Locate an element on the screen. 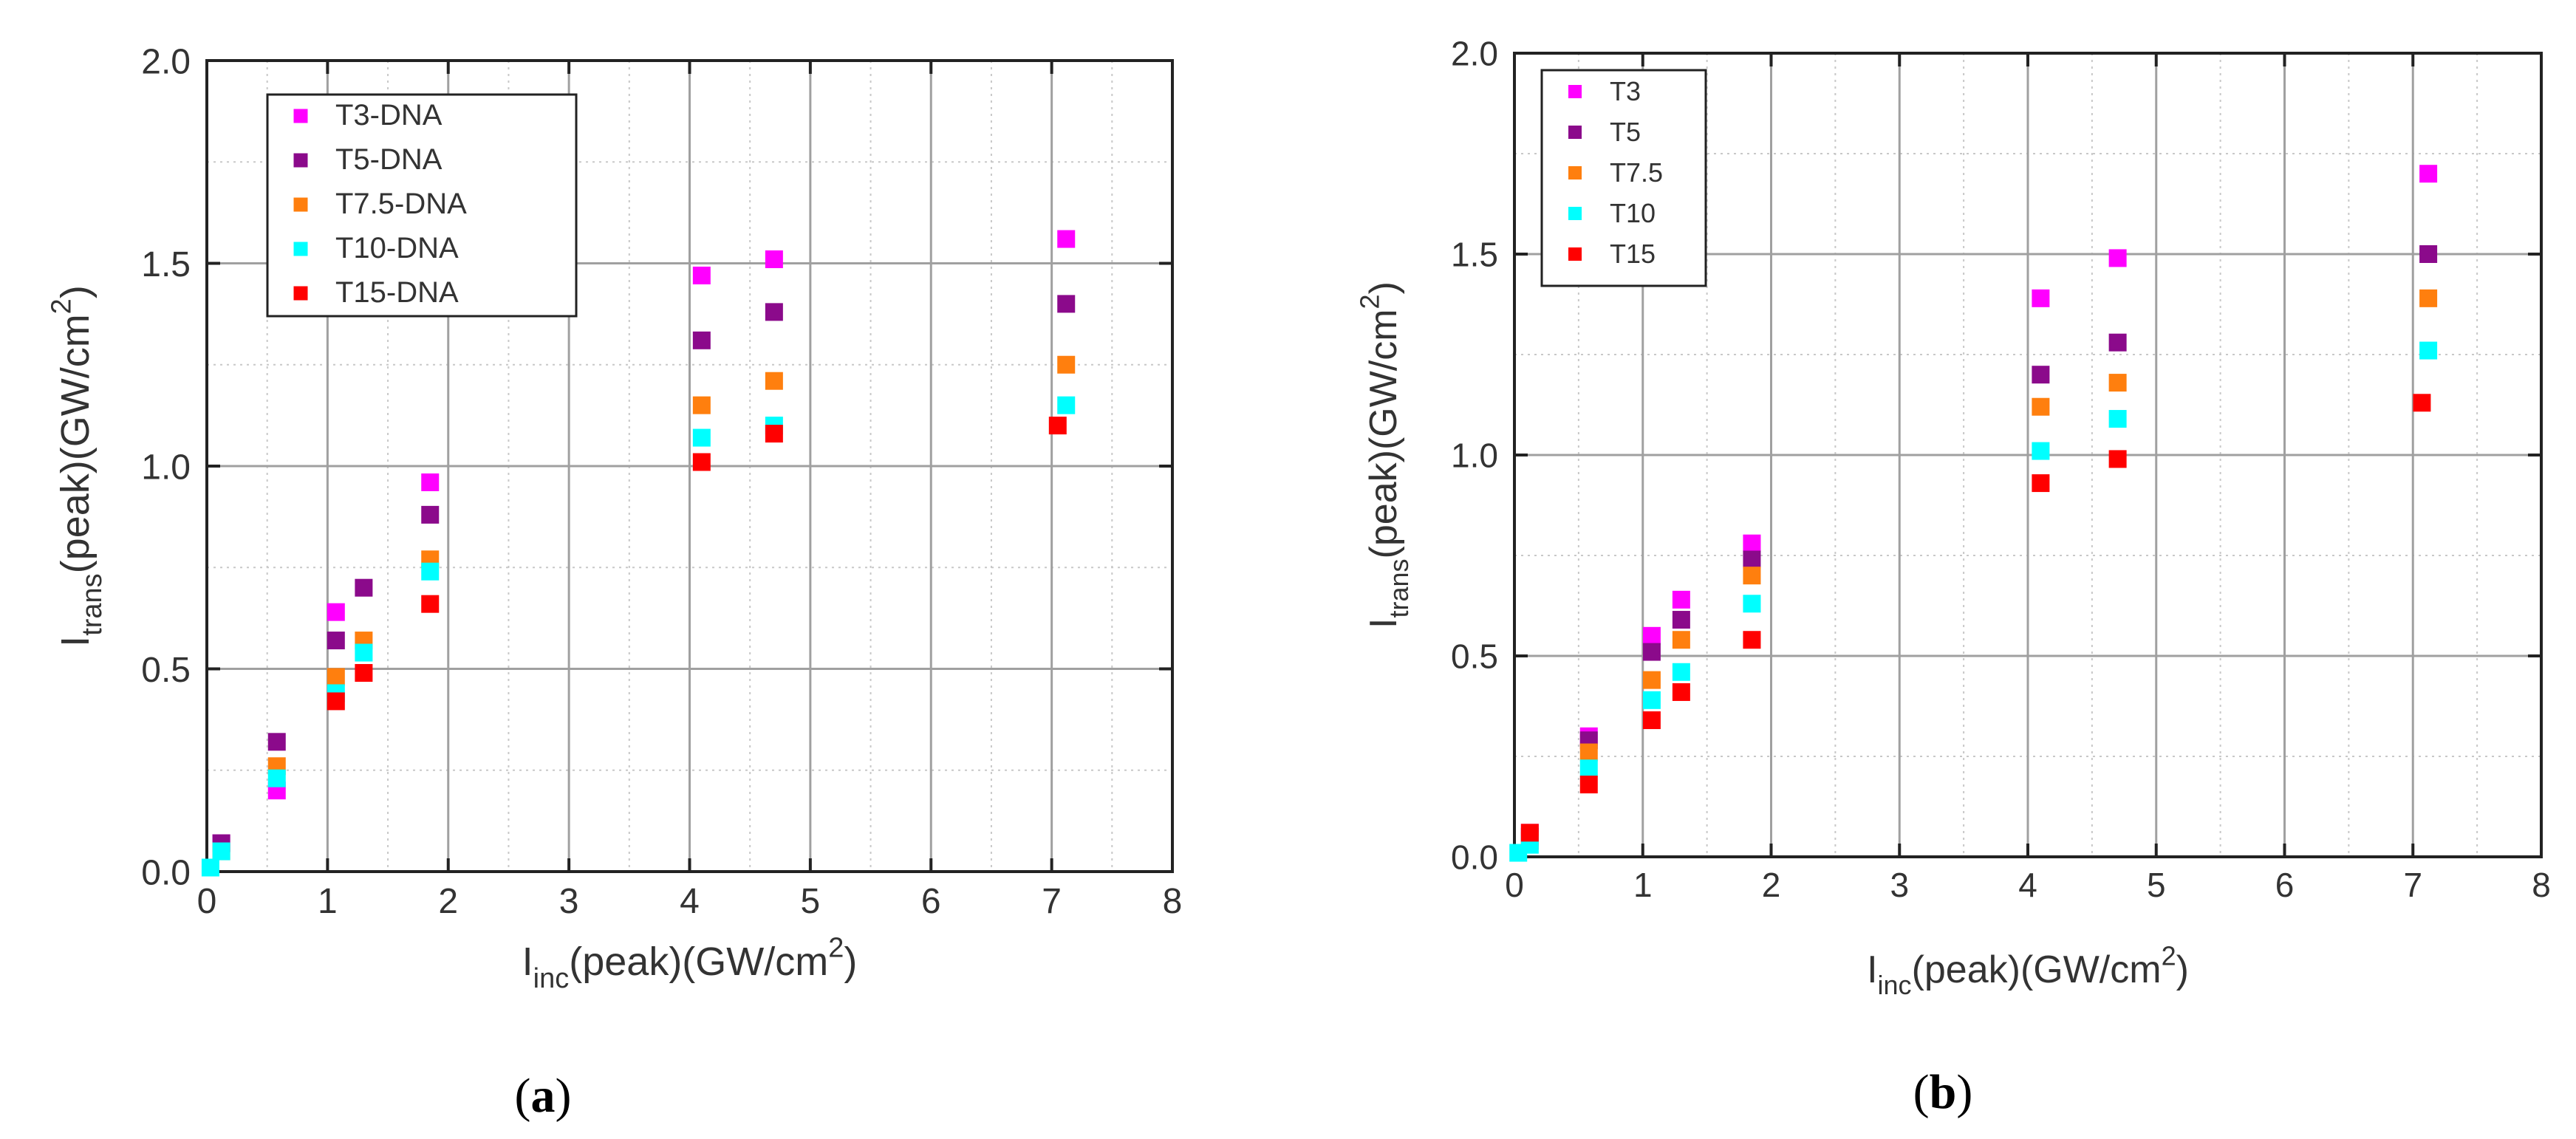 Image resolution: width=2576 pixels, height=1139 pixels. chart-a-x-tick-label: 4 is located at coordinates (690, 901).